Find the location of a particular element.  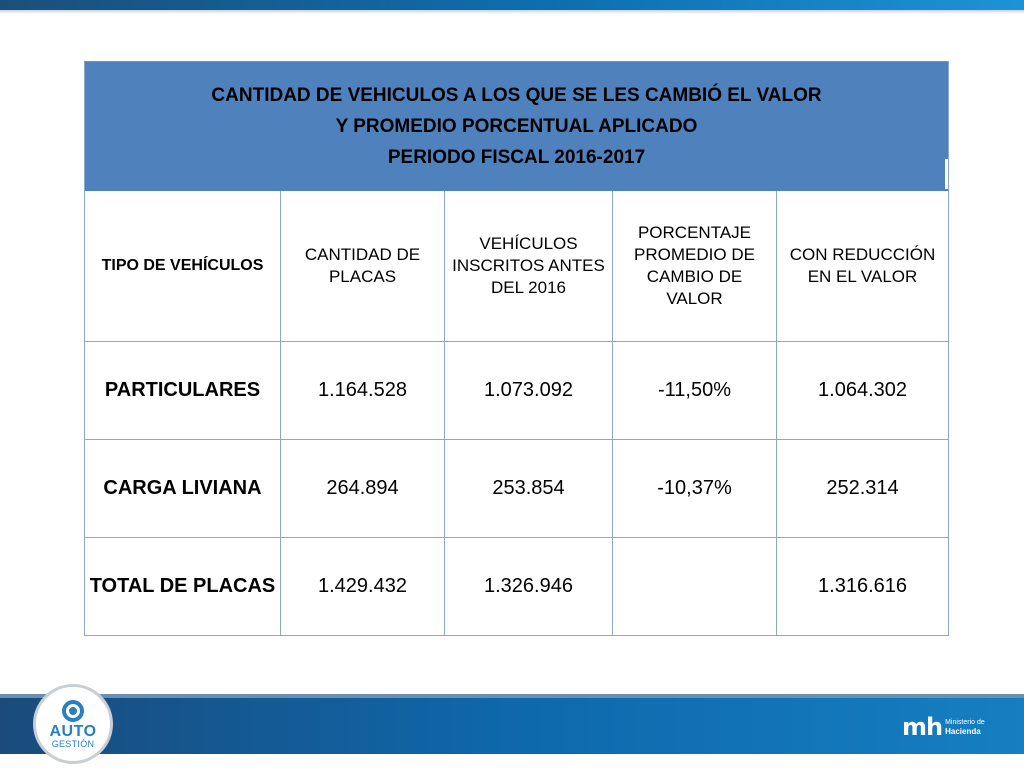

bottom-bar-edge is located at coordinates (512, 696).